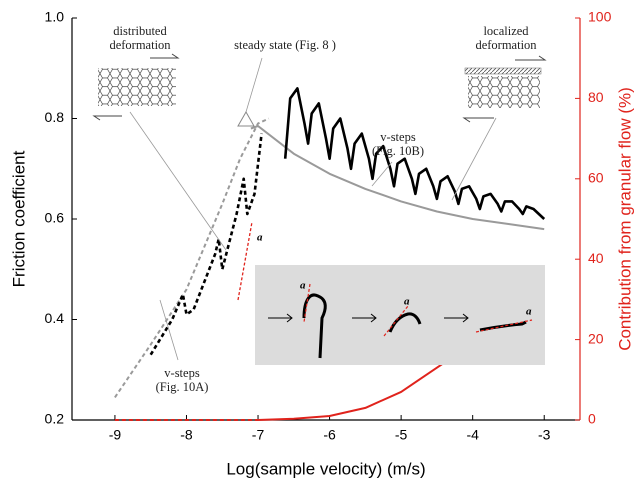 The width and height of the screenshot is (641, 492). I want to click on y-tick-label: 0.4, so click(55, 318).